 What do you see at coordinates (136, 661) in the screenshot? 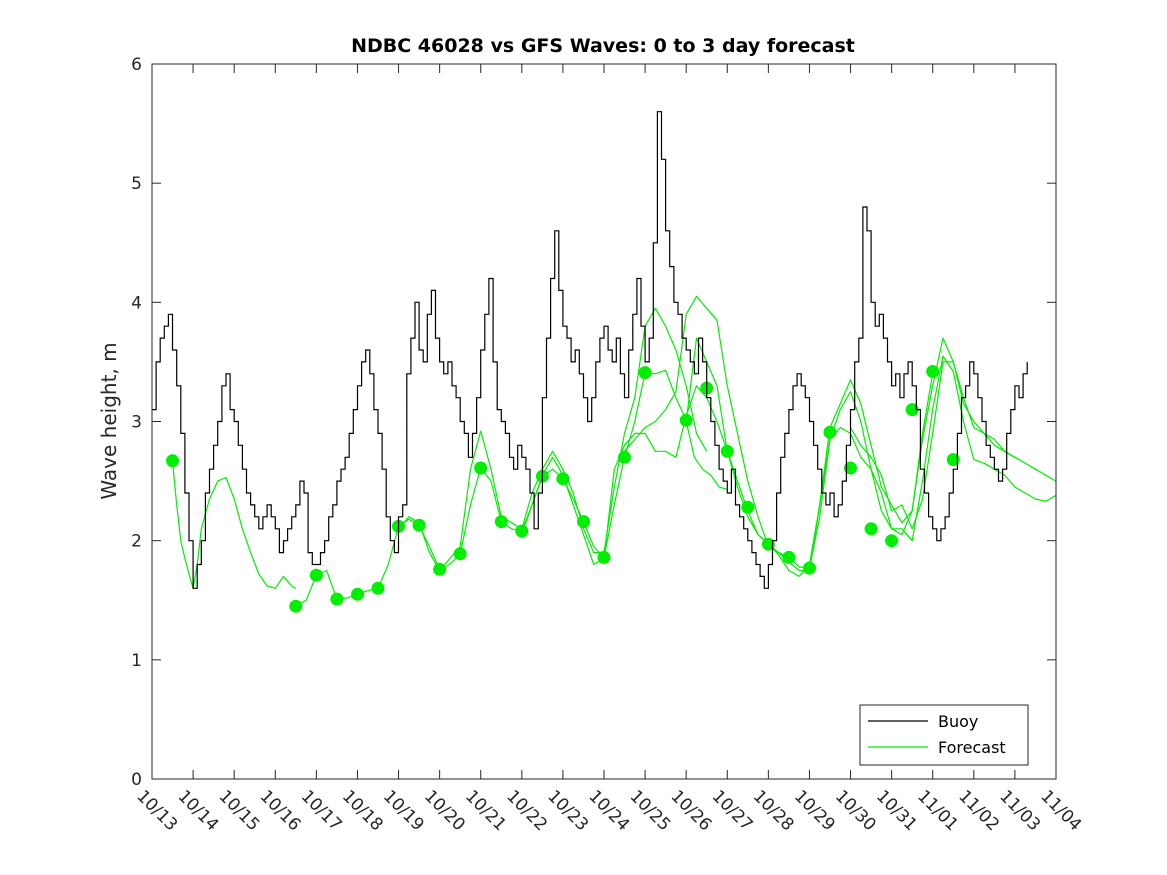
I see `y-tick-label: 1` at bounding box center [136, 661].